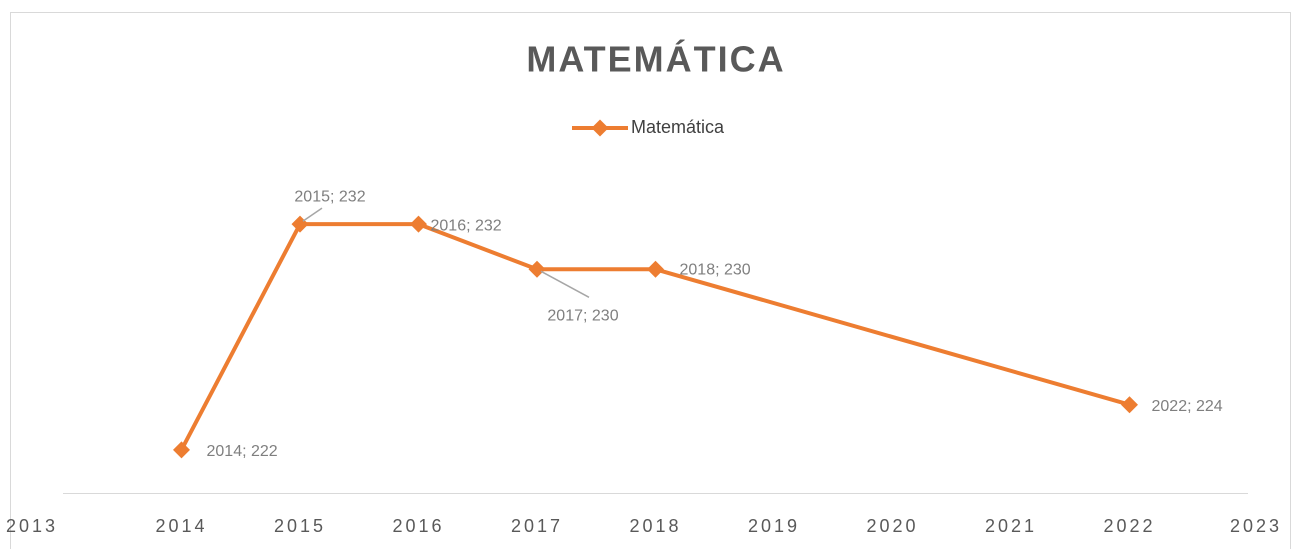 The width and height of the screenshot is (1291, 549). What do you see at coordinates (1187, 406) in the screenshot?
I see `data-label: 2022; 224` at bounding box center [1187, 406].